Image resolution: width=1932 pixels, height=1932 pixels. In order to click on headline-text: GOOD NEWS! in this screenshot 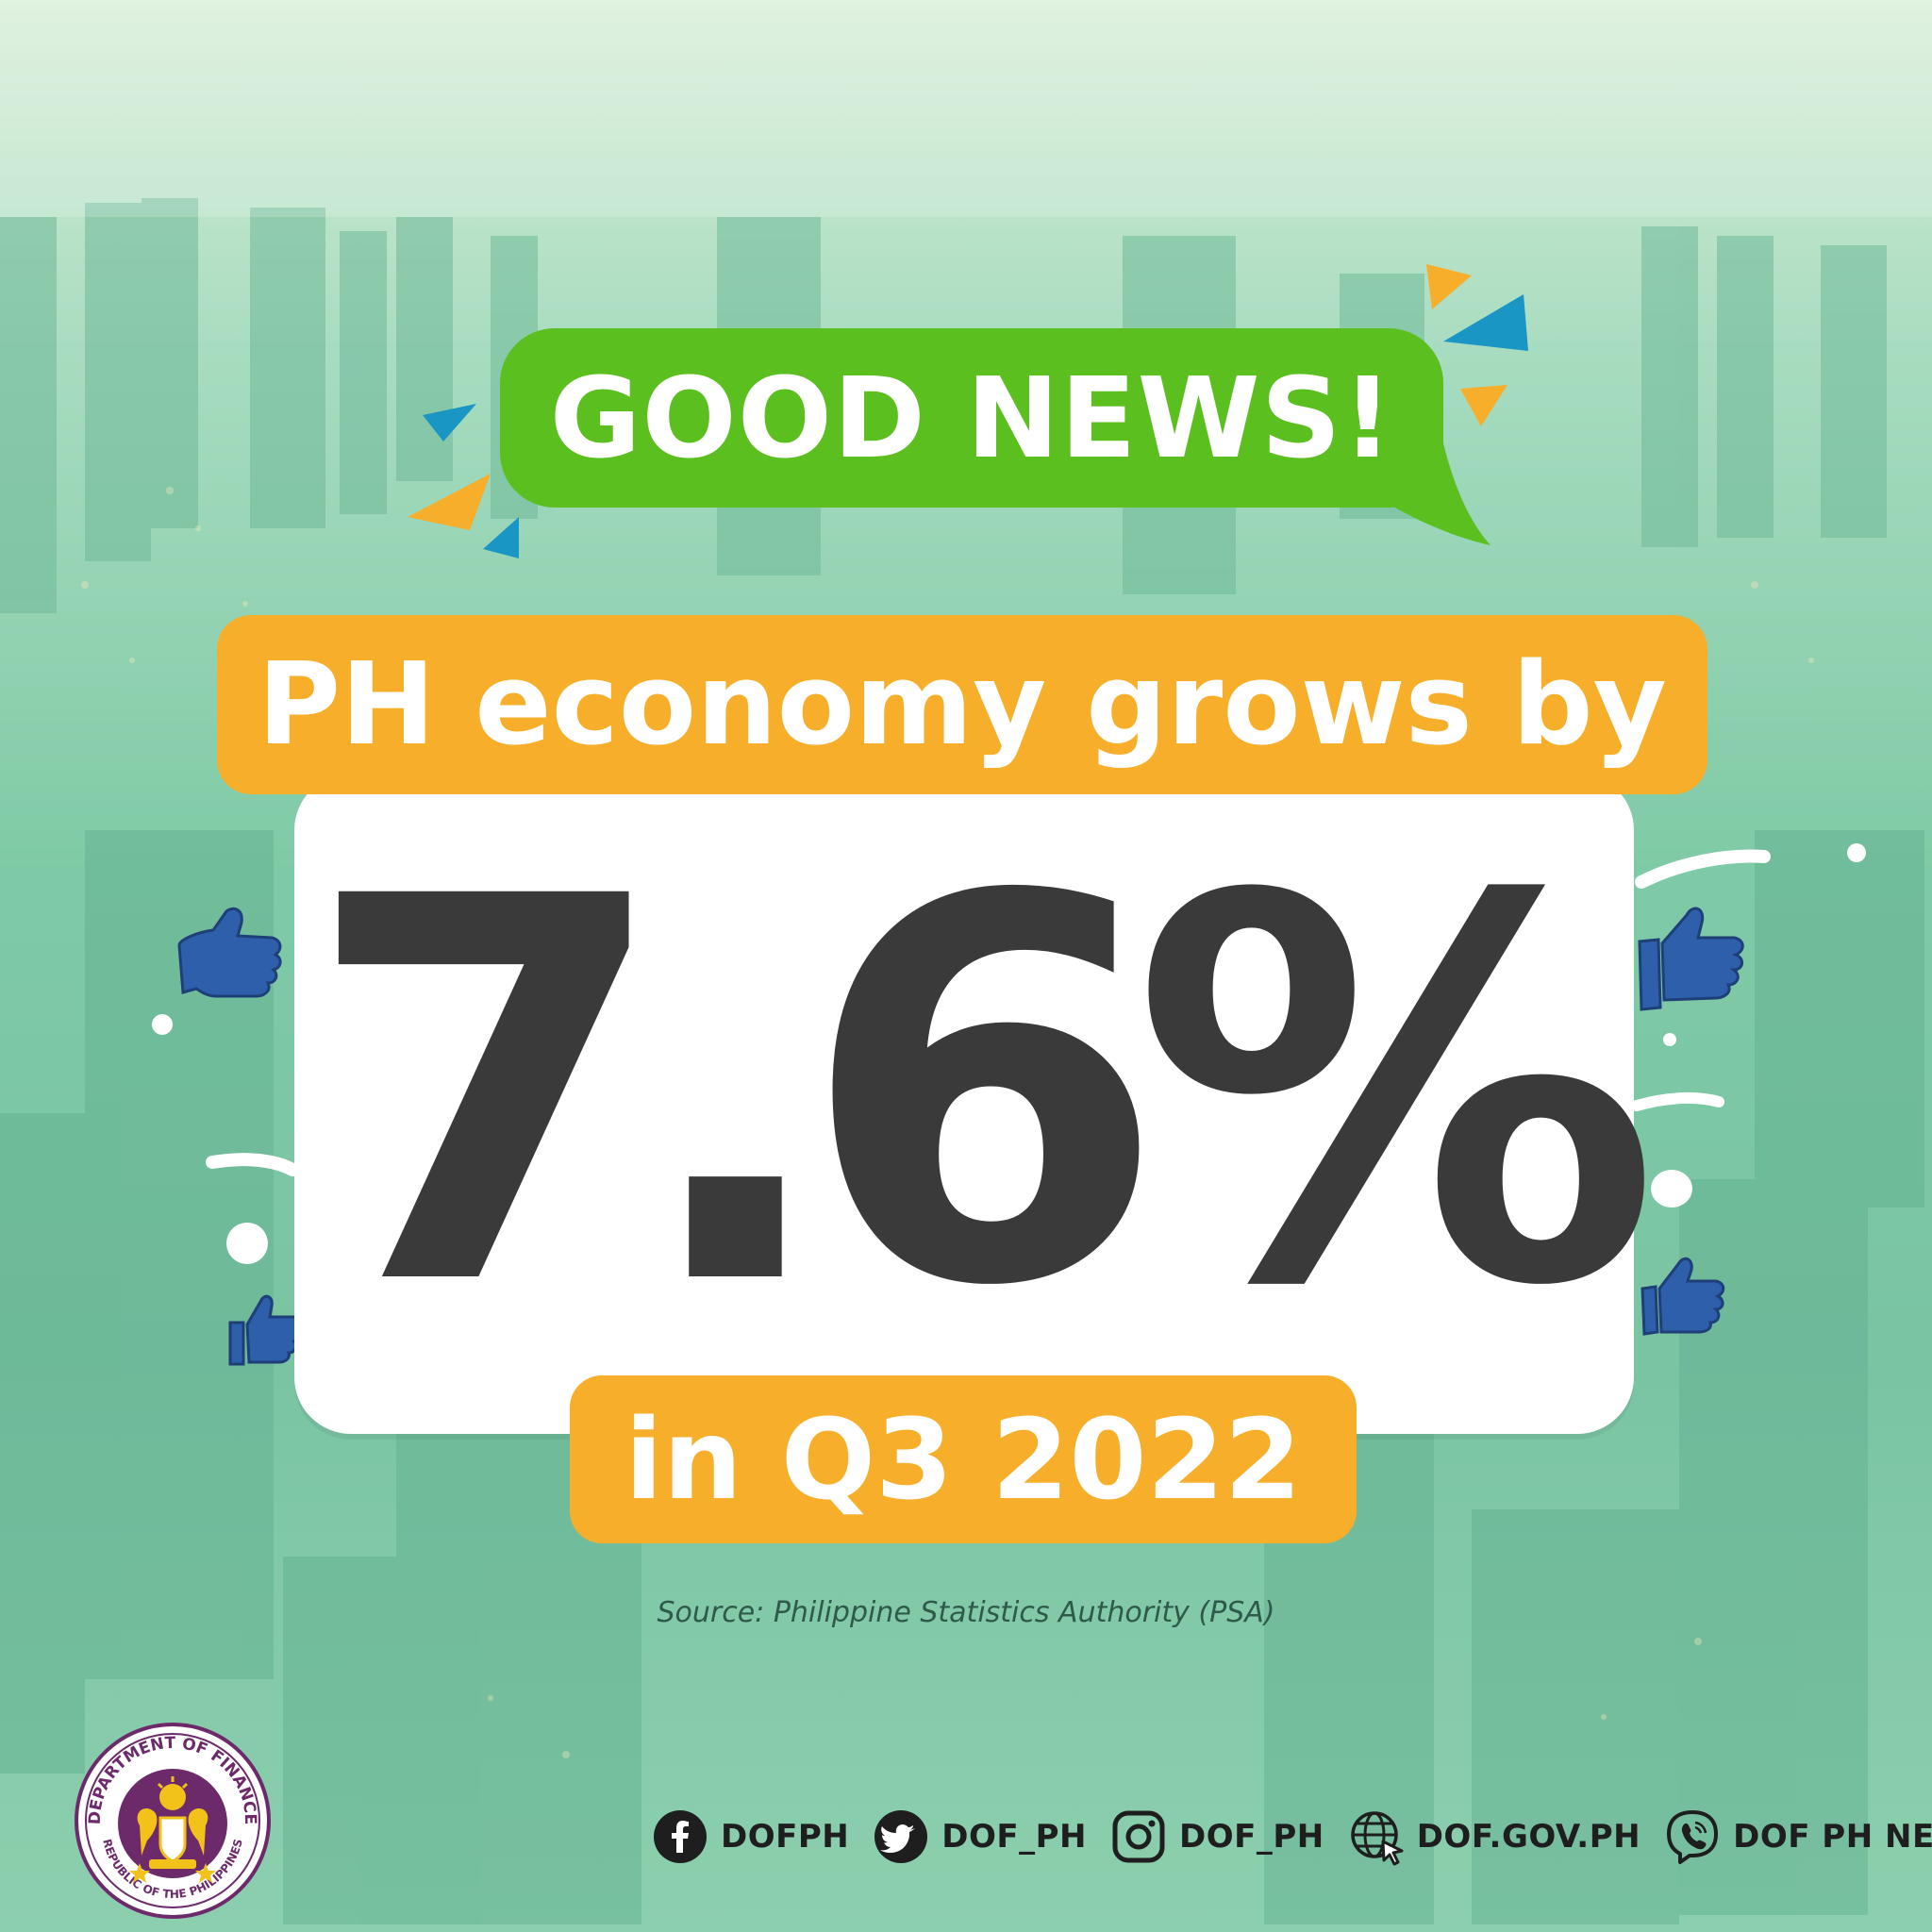, I will do `click(971, 418)`.